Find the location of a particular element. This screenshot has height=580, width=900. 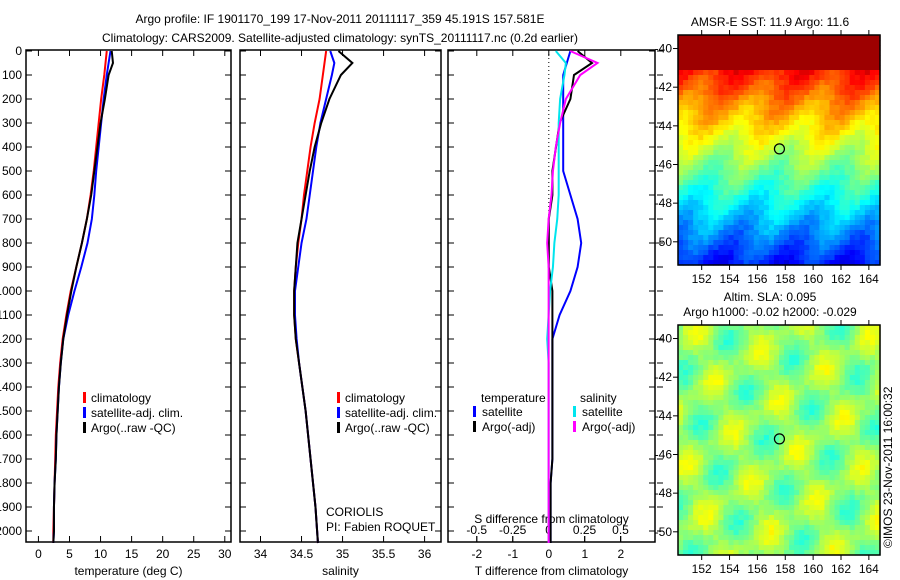

s-tick-label: 0.5 is located at coordinates (620, 530).